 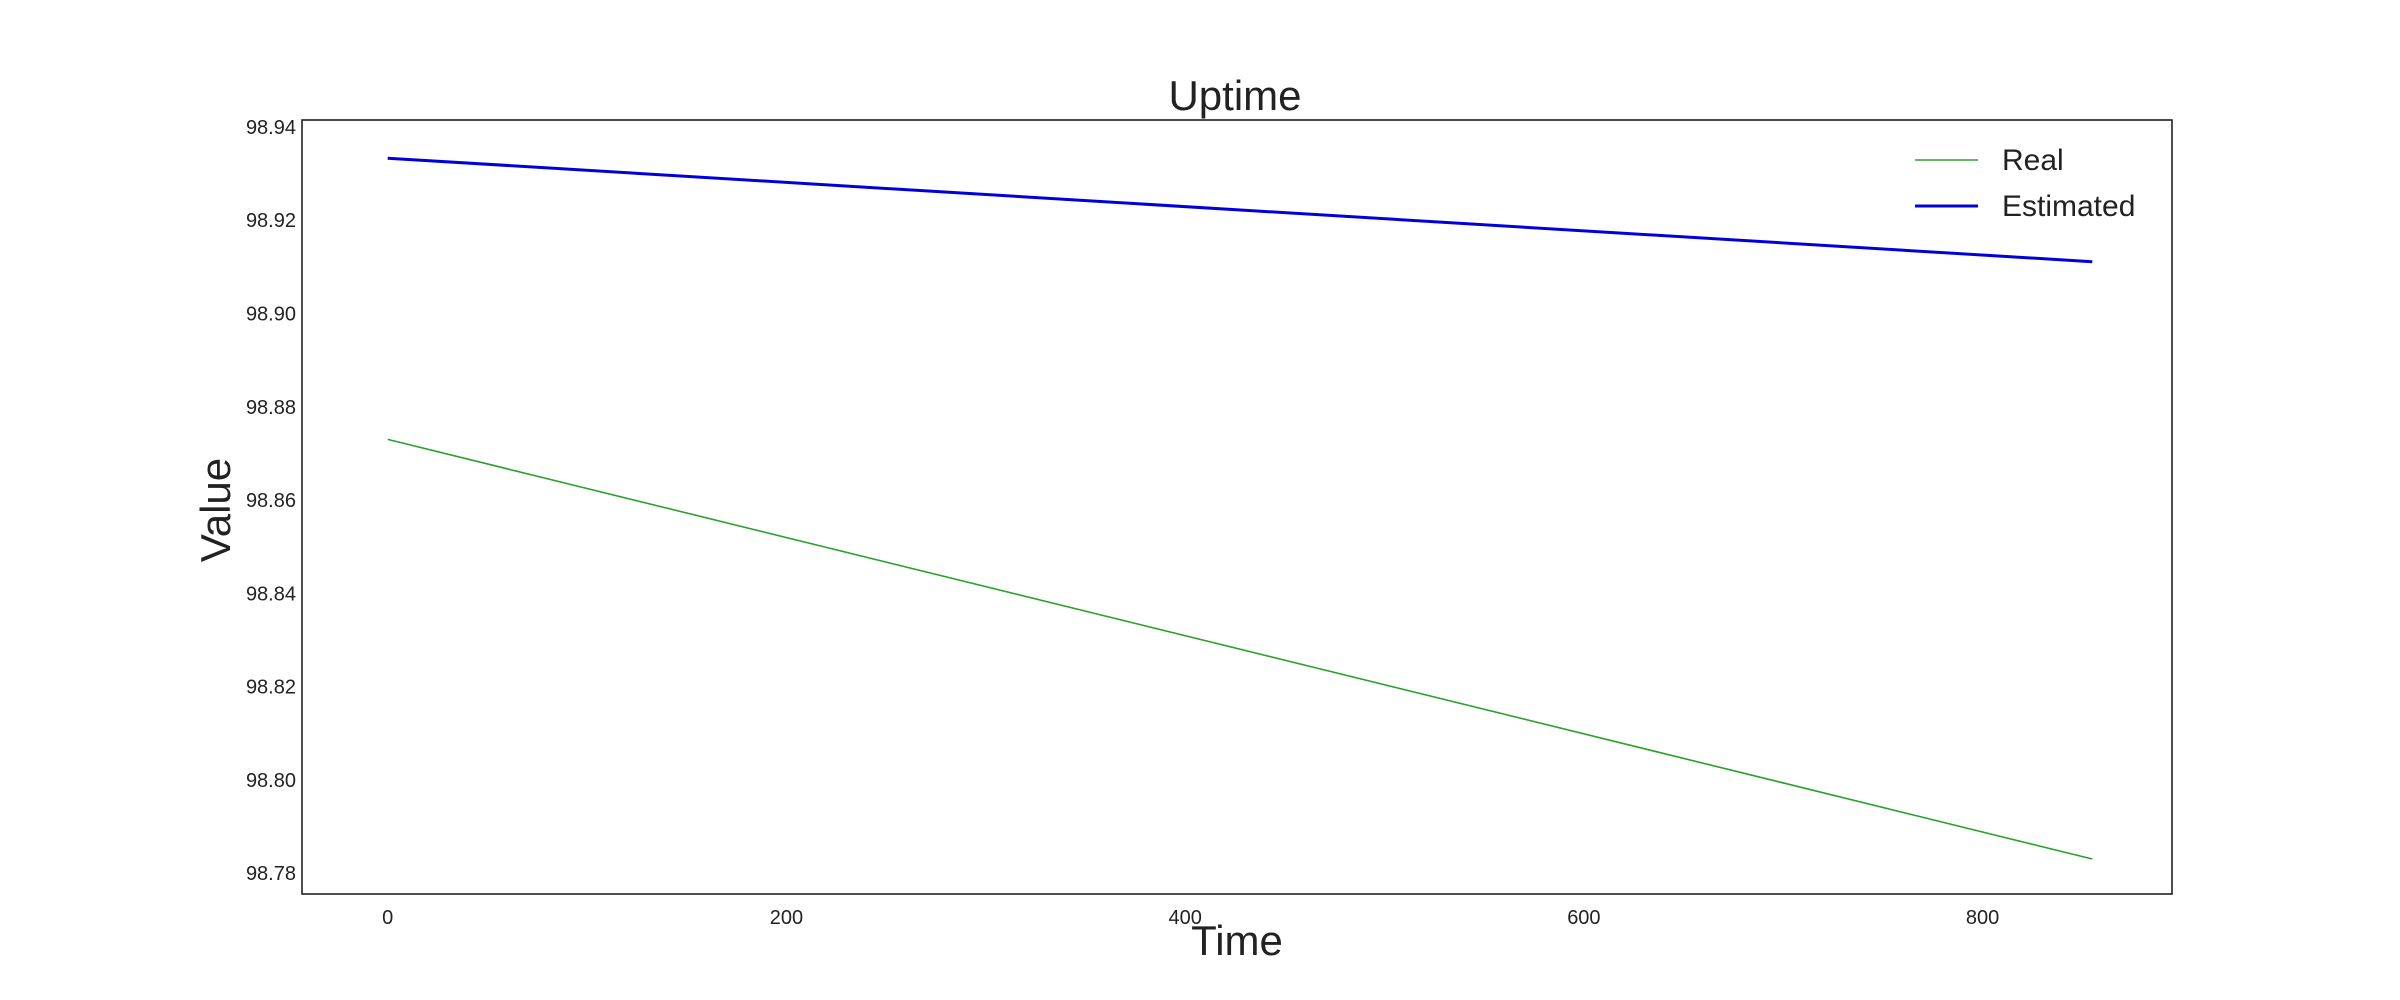 I want to click on y-tick-label: 98.84, so click(x=271, y=594).